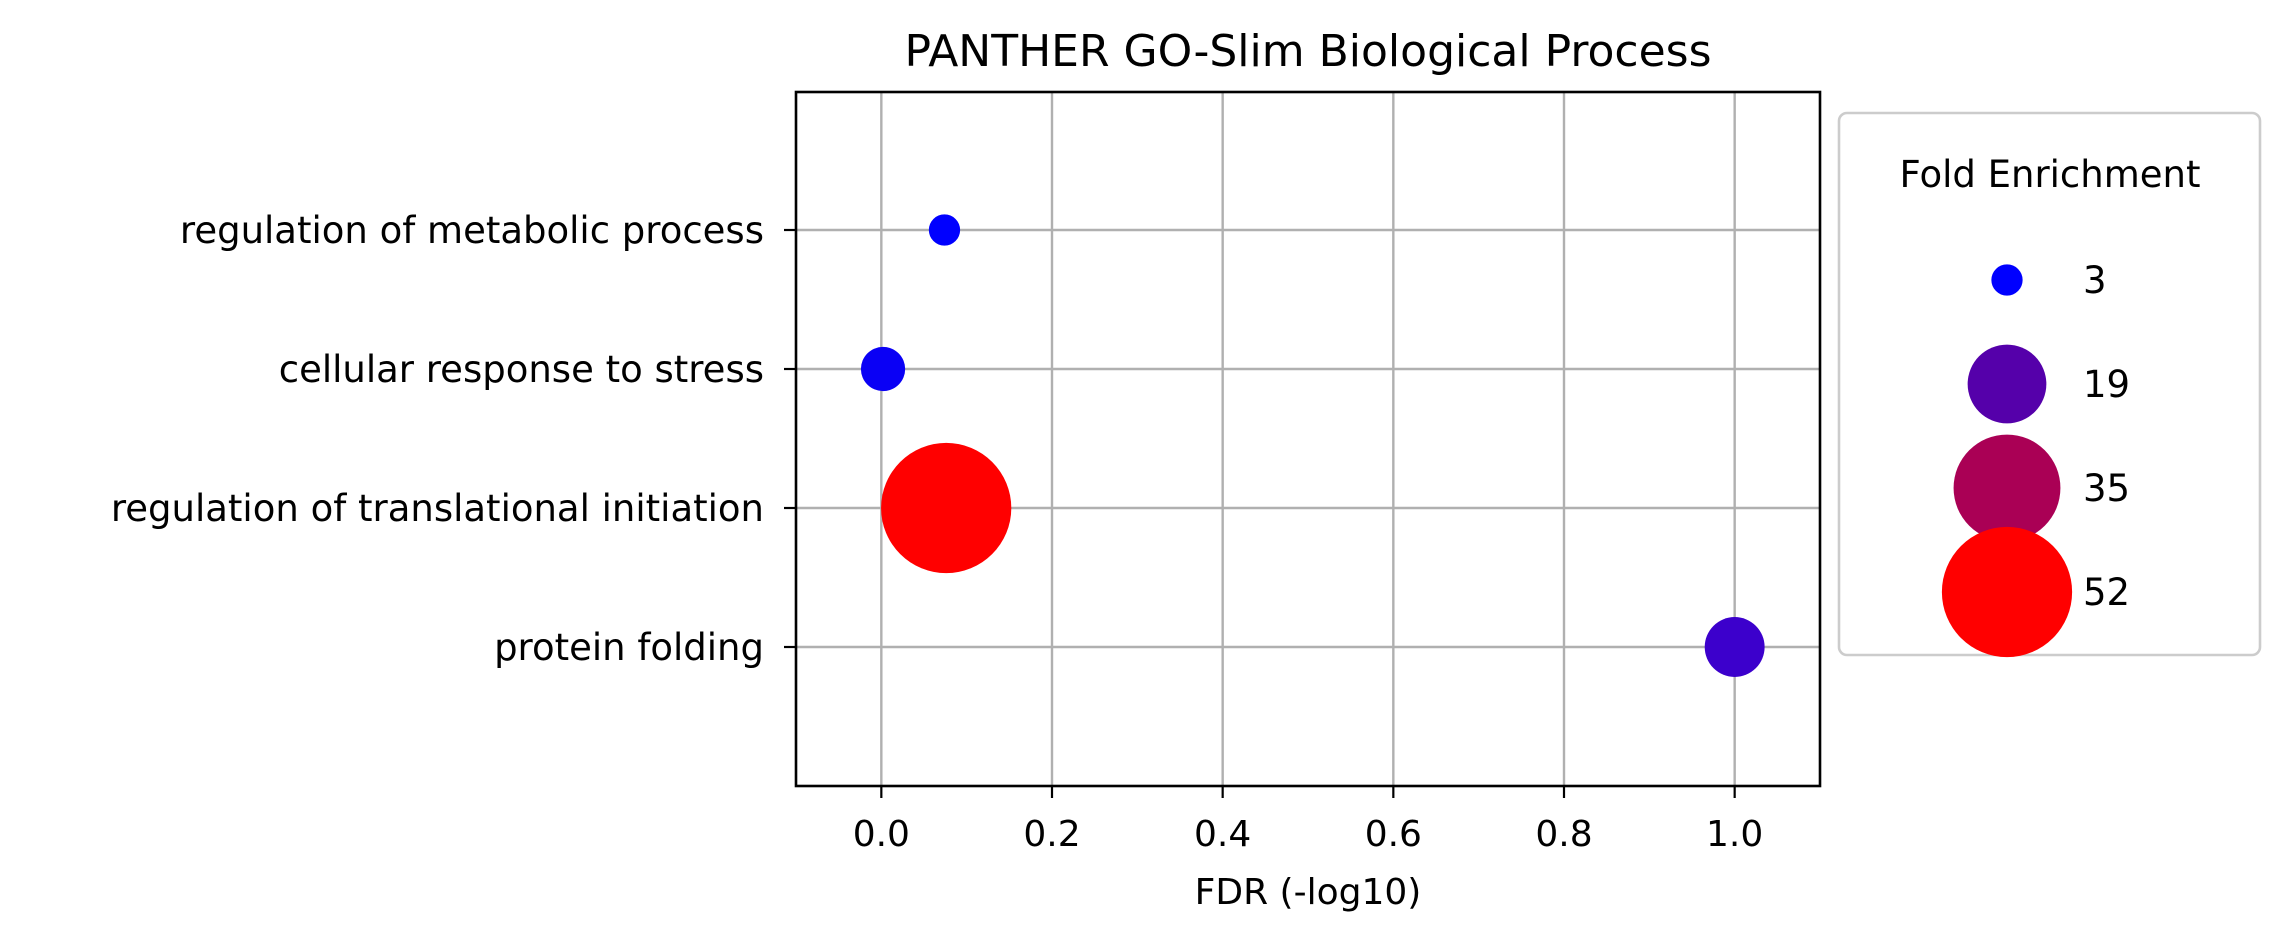 This screenshot has height=945, width=2290. I want to click on legend: Fold Enrichment 3 19 35 52, so click(2049, 384).